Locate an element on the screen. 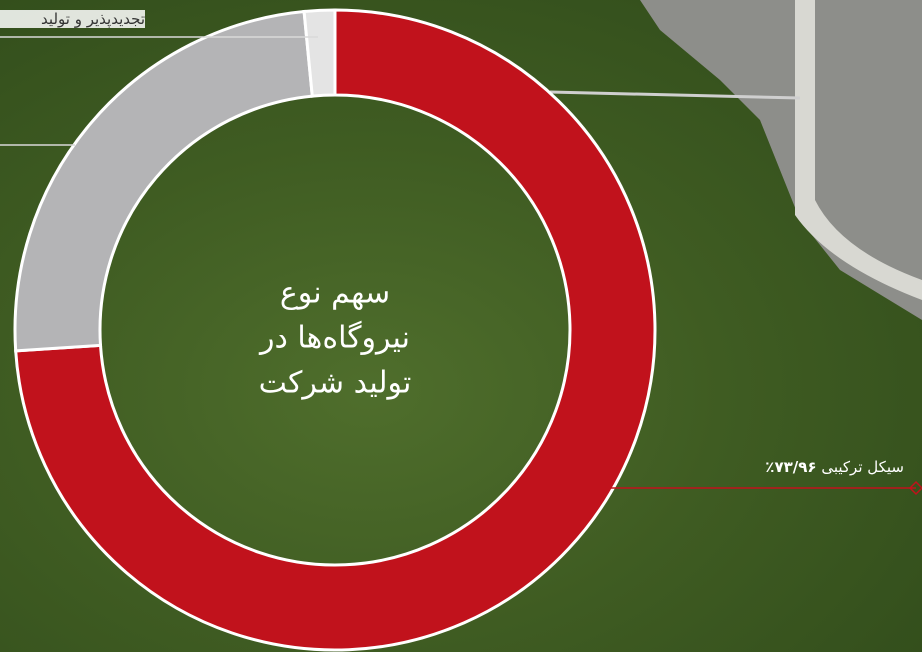 The image size is (922, 652). chart-title: سهم نوع is located at coordinates (335, 293).